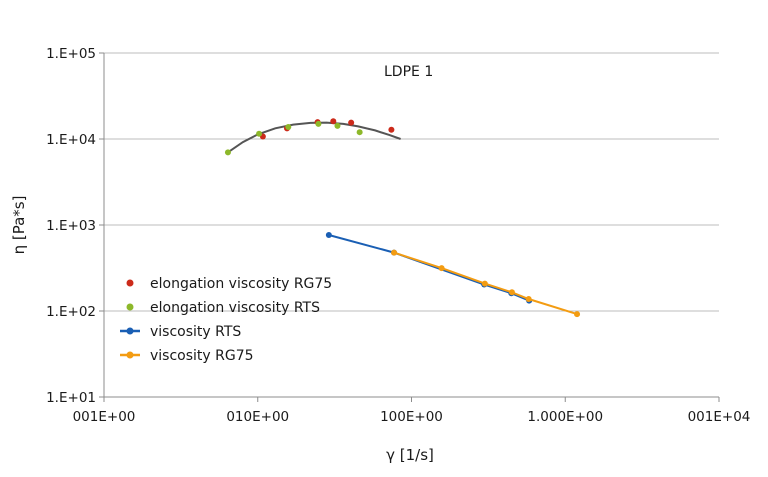 This screenshot has height=477, width=768. What do you see at coordinates (408, 72) in the screenshot?
I see `chart-annotation: LDPE 1` at bounding box center [408, 72].